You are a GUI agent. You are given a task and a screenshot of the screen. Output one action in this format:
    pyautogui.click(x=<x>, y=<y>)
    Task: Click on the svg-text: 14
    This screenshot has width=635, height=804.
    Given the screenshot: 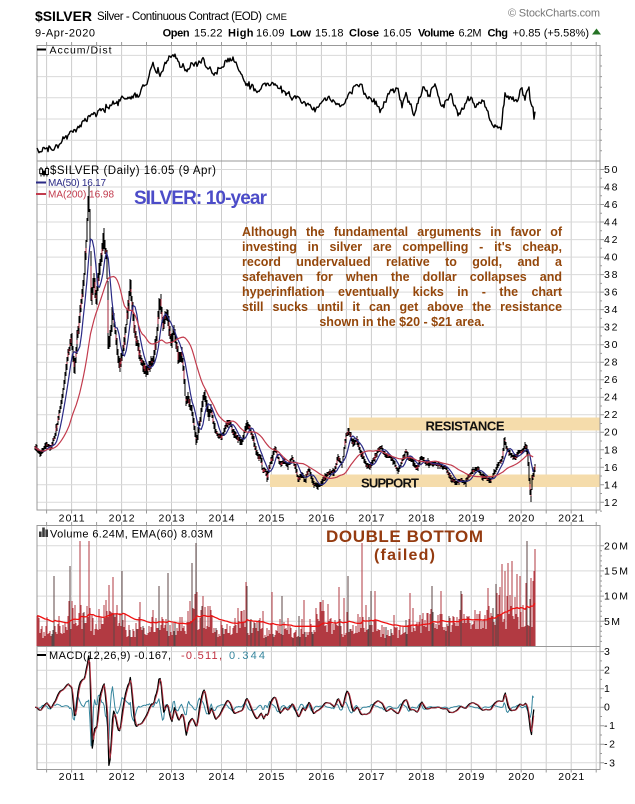 What is the action you would take?
    pyautogui.click(x=611, y=485)
    